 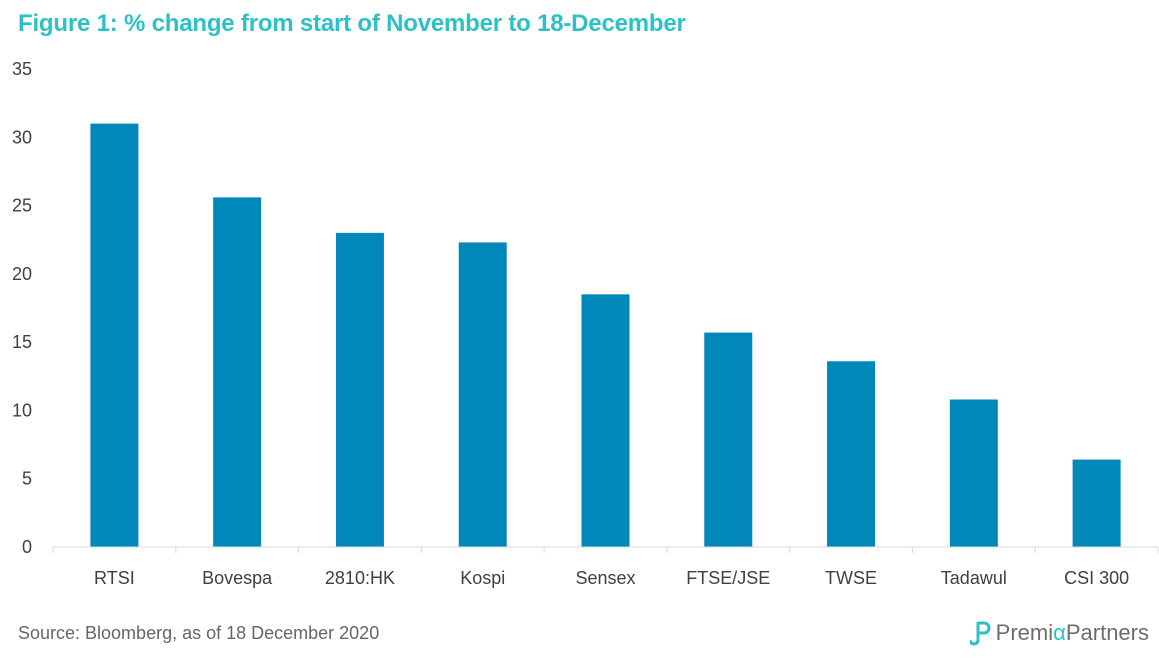 I want to click on y-tick-label: 5, so click(x=27, y=479).